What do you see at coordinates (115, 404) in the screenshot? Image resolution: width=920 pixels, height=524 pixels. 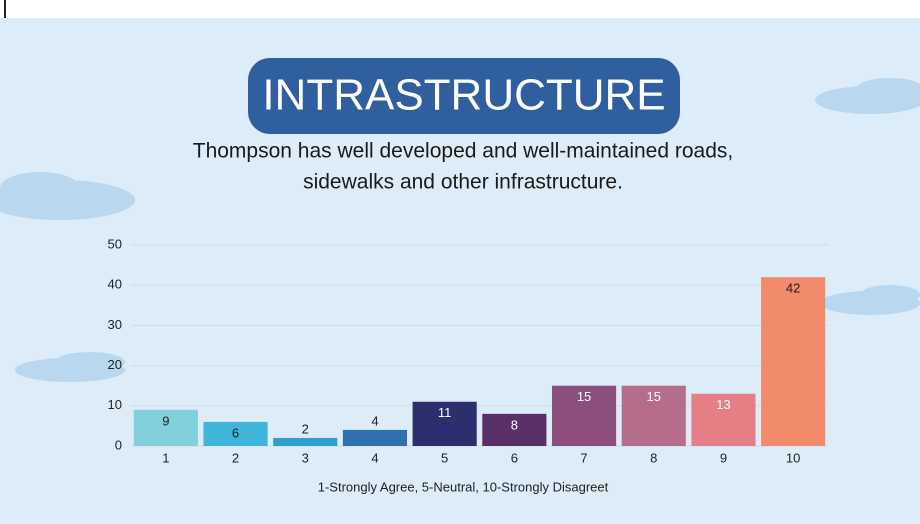 I see `y-tick-label: 10` at bounding box center [115, 404].